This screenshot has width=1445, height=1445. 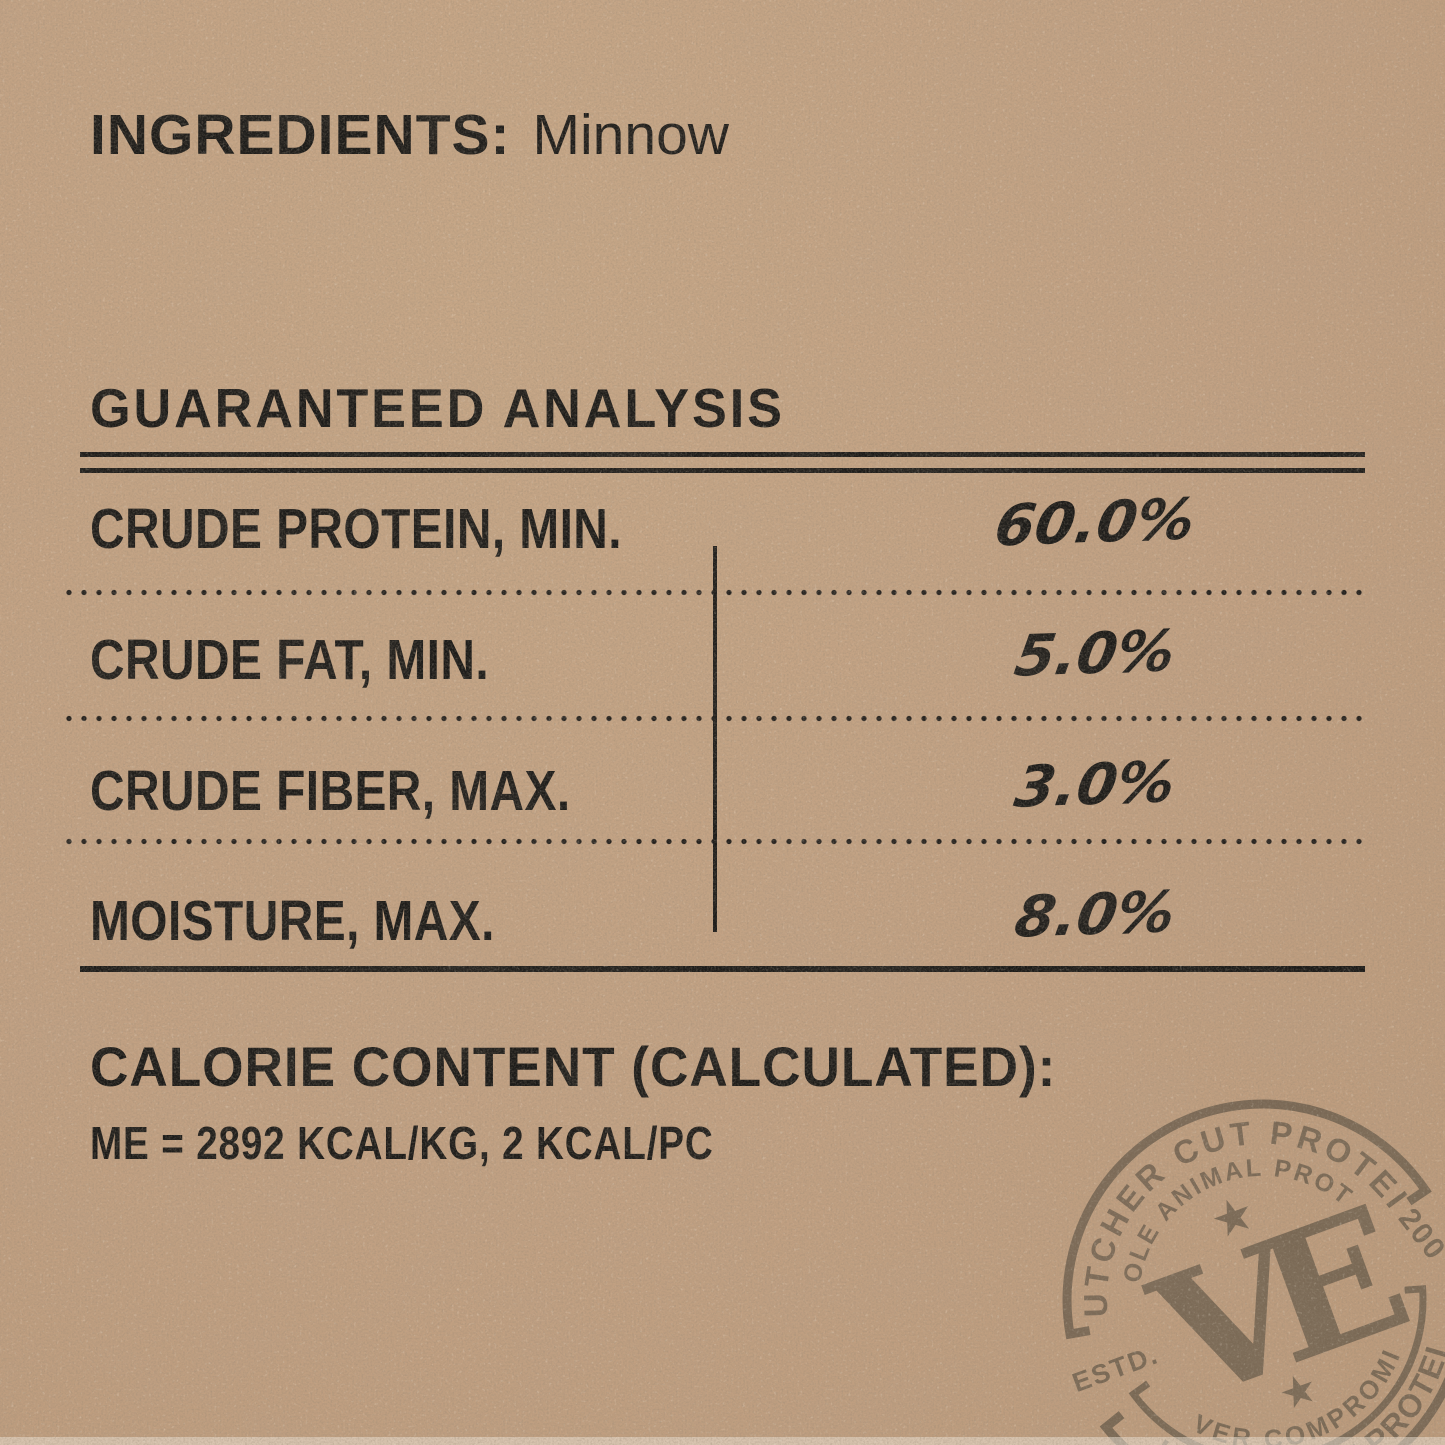 I want to click on ingredients-label: INGREDIENTS:, so click(x=300, y=135).